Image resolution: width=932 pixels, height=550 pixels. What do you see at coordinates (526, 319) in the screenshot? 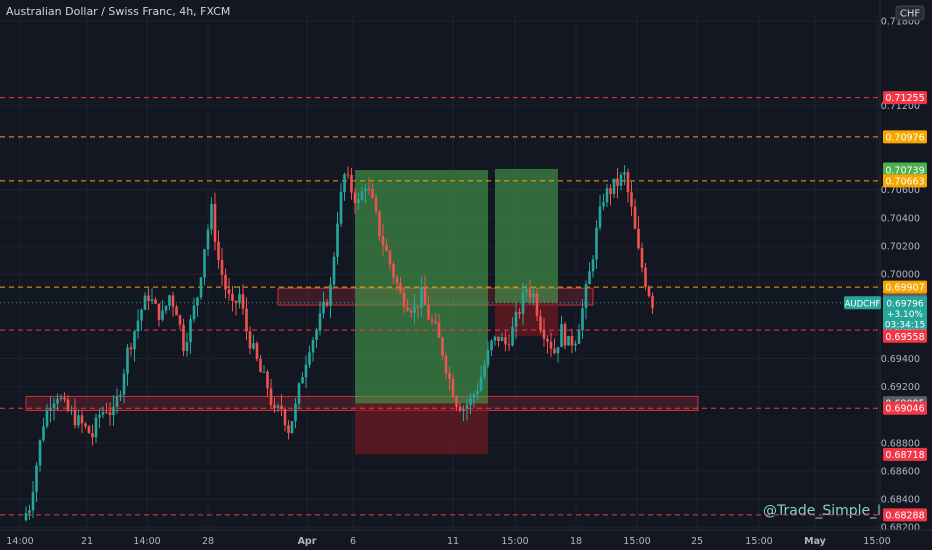
I see `long-position-2-loss` at bounding box center [526, 319].